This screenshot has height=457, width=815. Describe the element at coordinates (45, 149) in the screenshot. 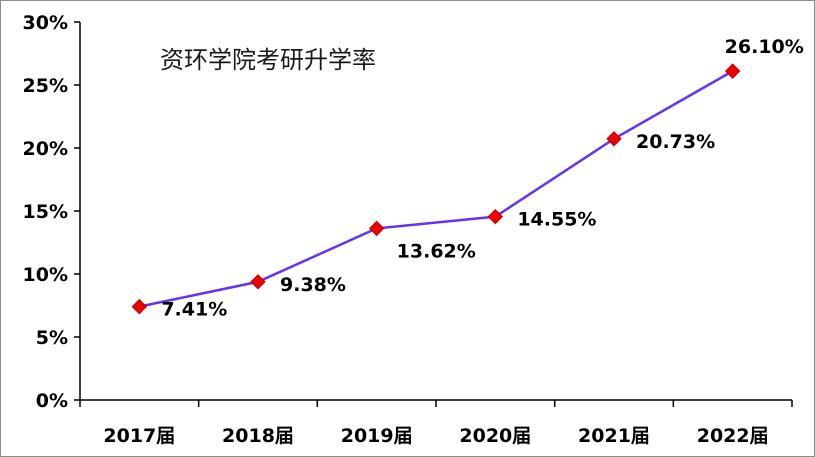

I see `y-tick-label: 20%` at that location.